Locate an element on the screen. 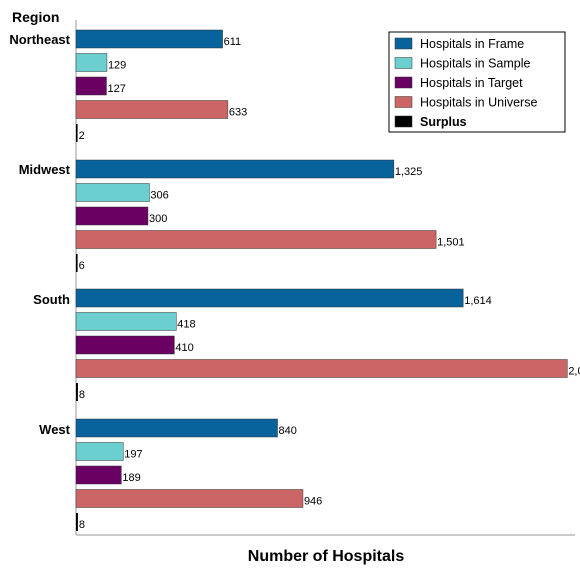 The height and width of the screenshot is (580, 580). bar-midwest-hospitals-in-target is located at coordinates (112, 216).